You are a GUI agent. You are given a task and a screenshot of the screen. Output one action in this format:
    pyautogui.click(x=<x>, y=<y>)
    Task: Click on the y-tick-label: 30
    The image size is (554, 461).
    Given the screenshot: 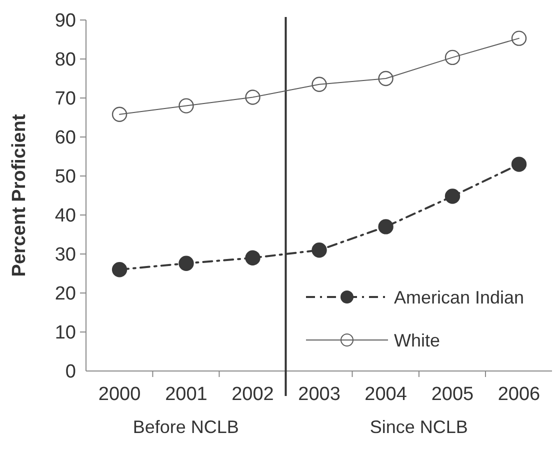 What is the action you would take?
    pyautogui.click(x=65, y=255)
    